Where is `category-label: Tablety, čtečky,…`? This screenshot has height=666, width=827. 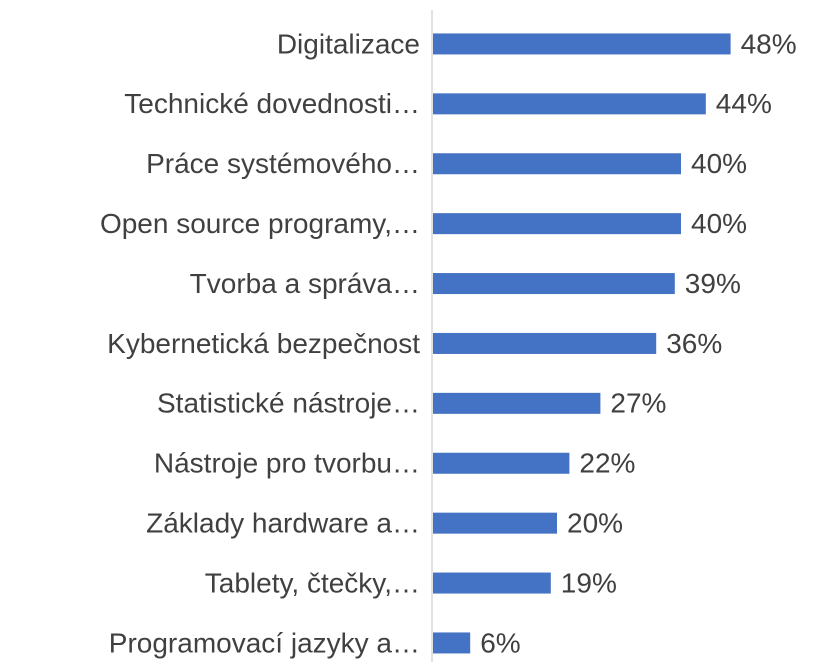
category-label: Tablety, čtečky,… is located at coordinates (312, 582).